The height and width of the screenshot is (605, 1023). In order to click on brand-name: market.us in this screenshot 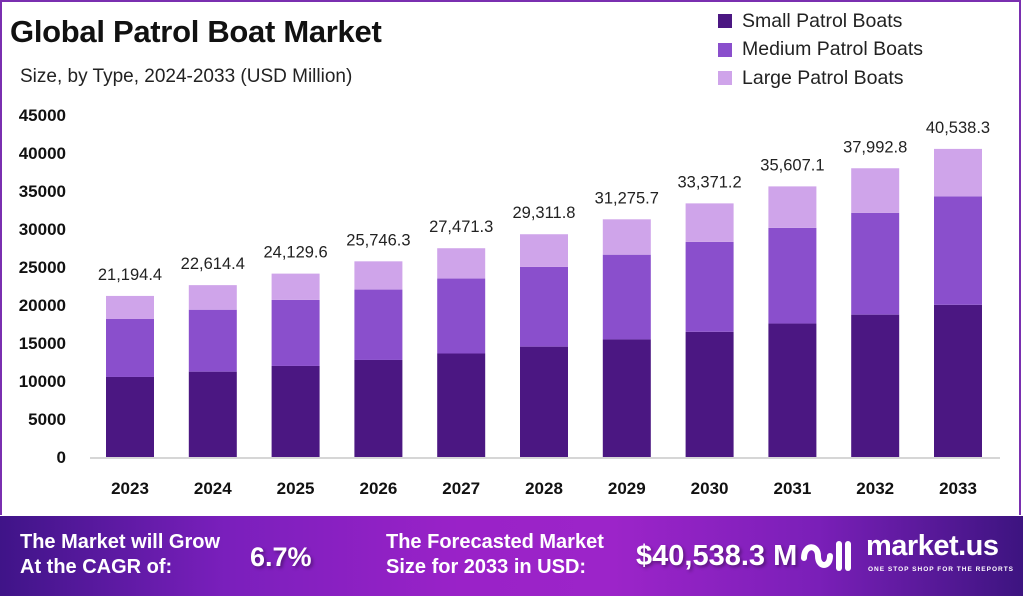, I will do `click(932, 546)`.